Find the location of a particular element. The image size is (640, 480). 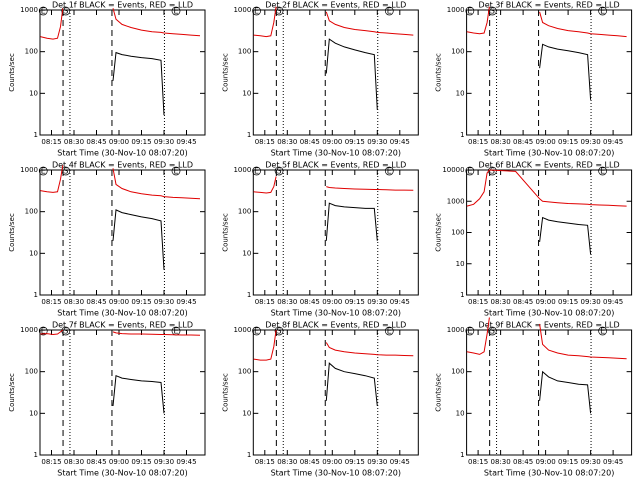

panel-title: Det 1f BLACK = Events, RED = LLD is located at coordinates (122, 5).